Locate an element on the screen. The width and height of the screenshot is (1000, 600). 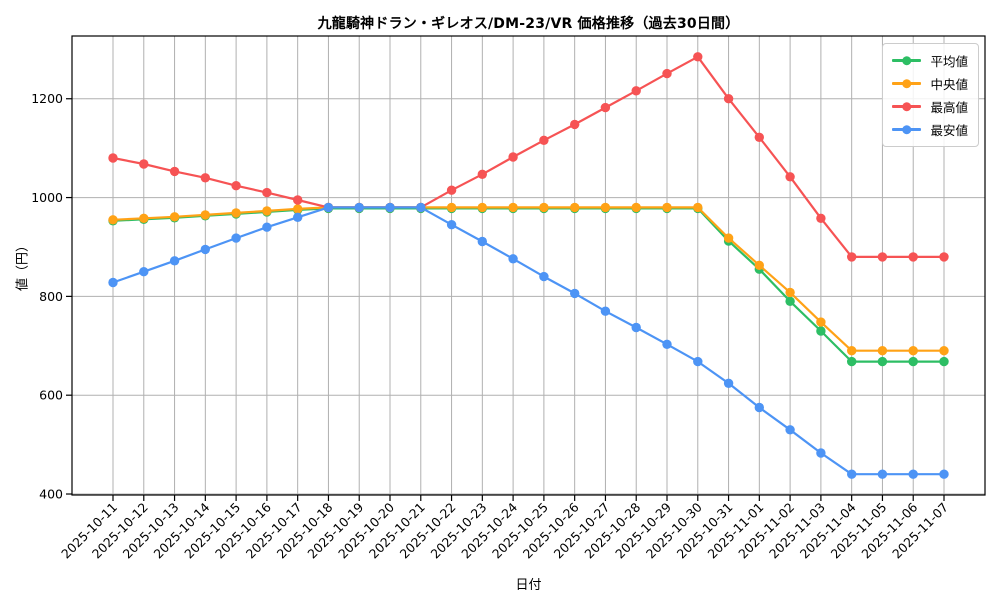
y-tick-label: 1200 is located at coordinates (47, 98).